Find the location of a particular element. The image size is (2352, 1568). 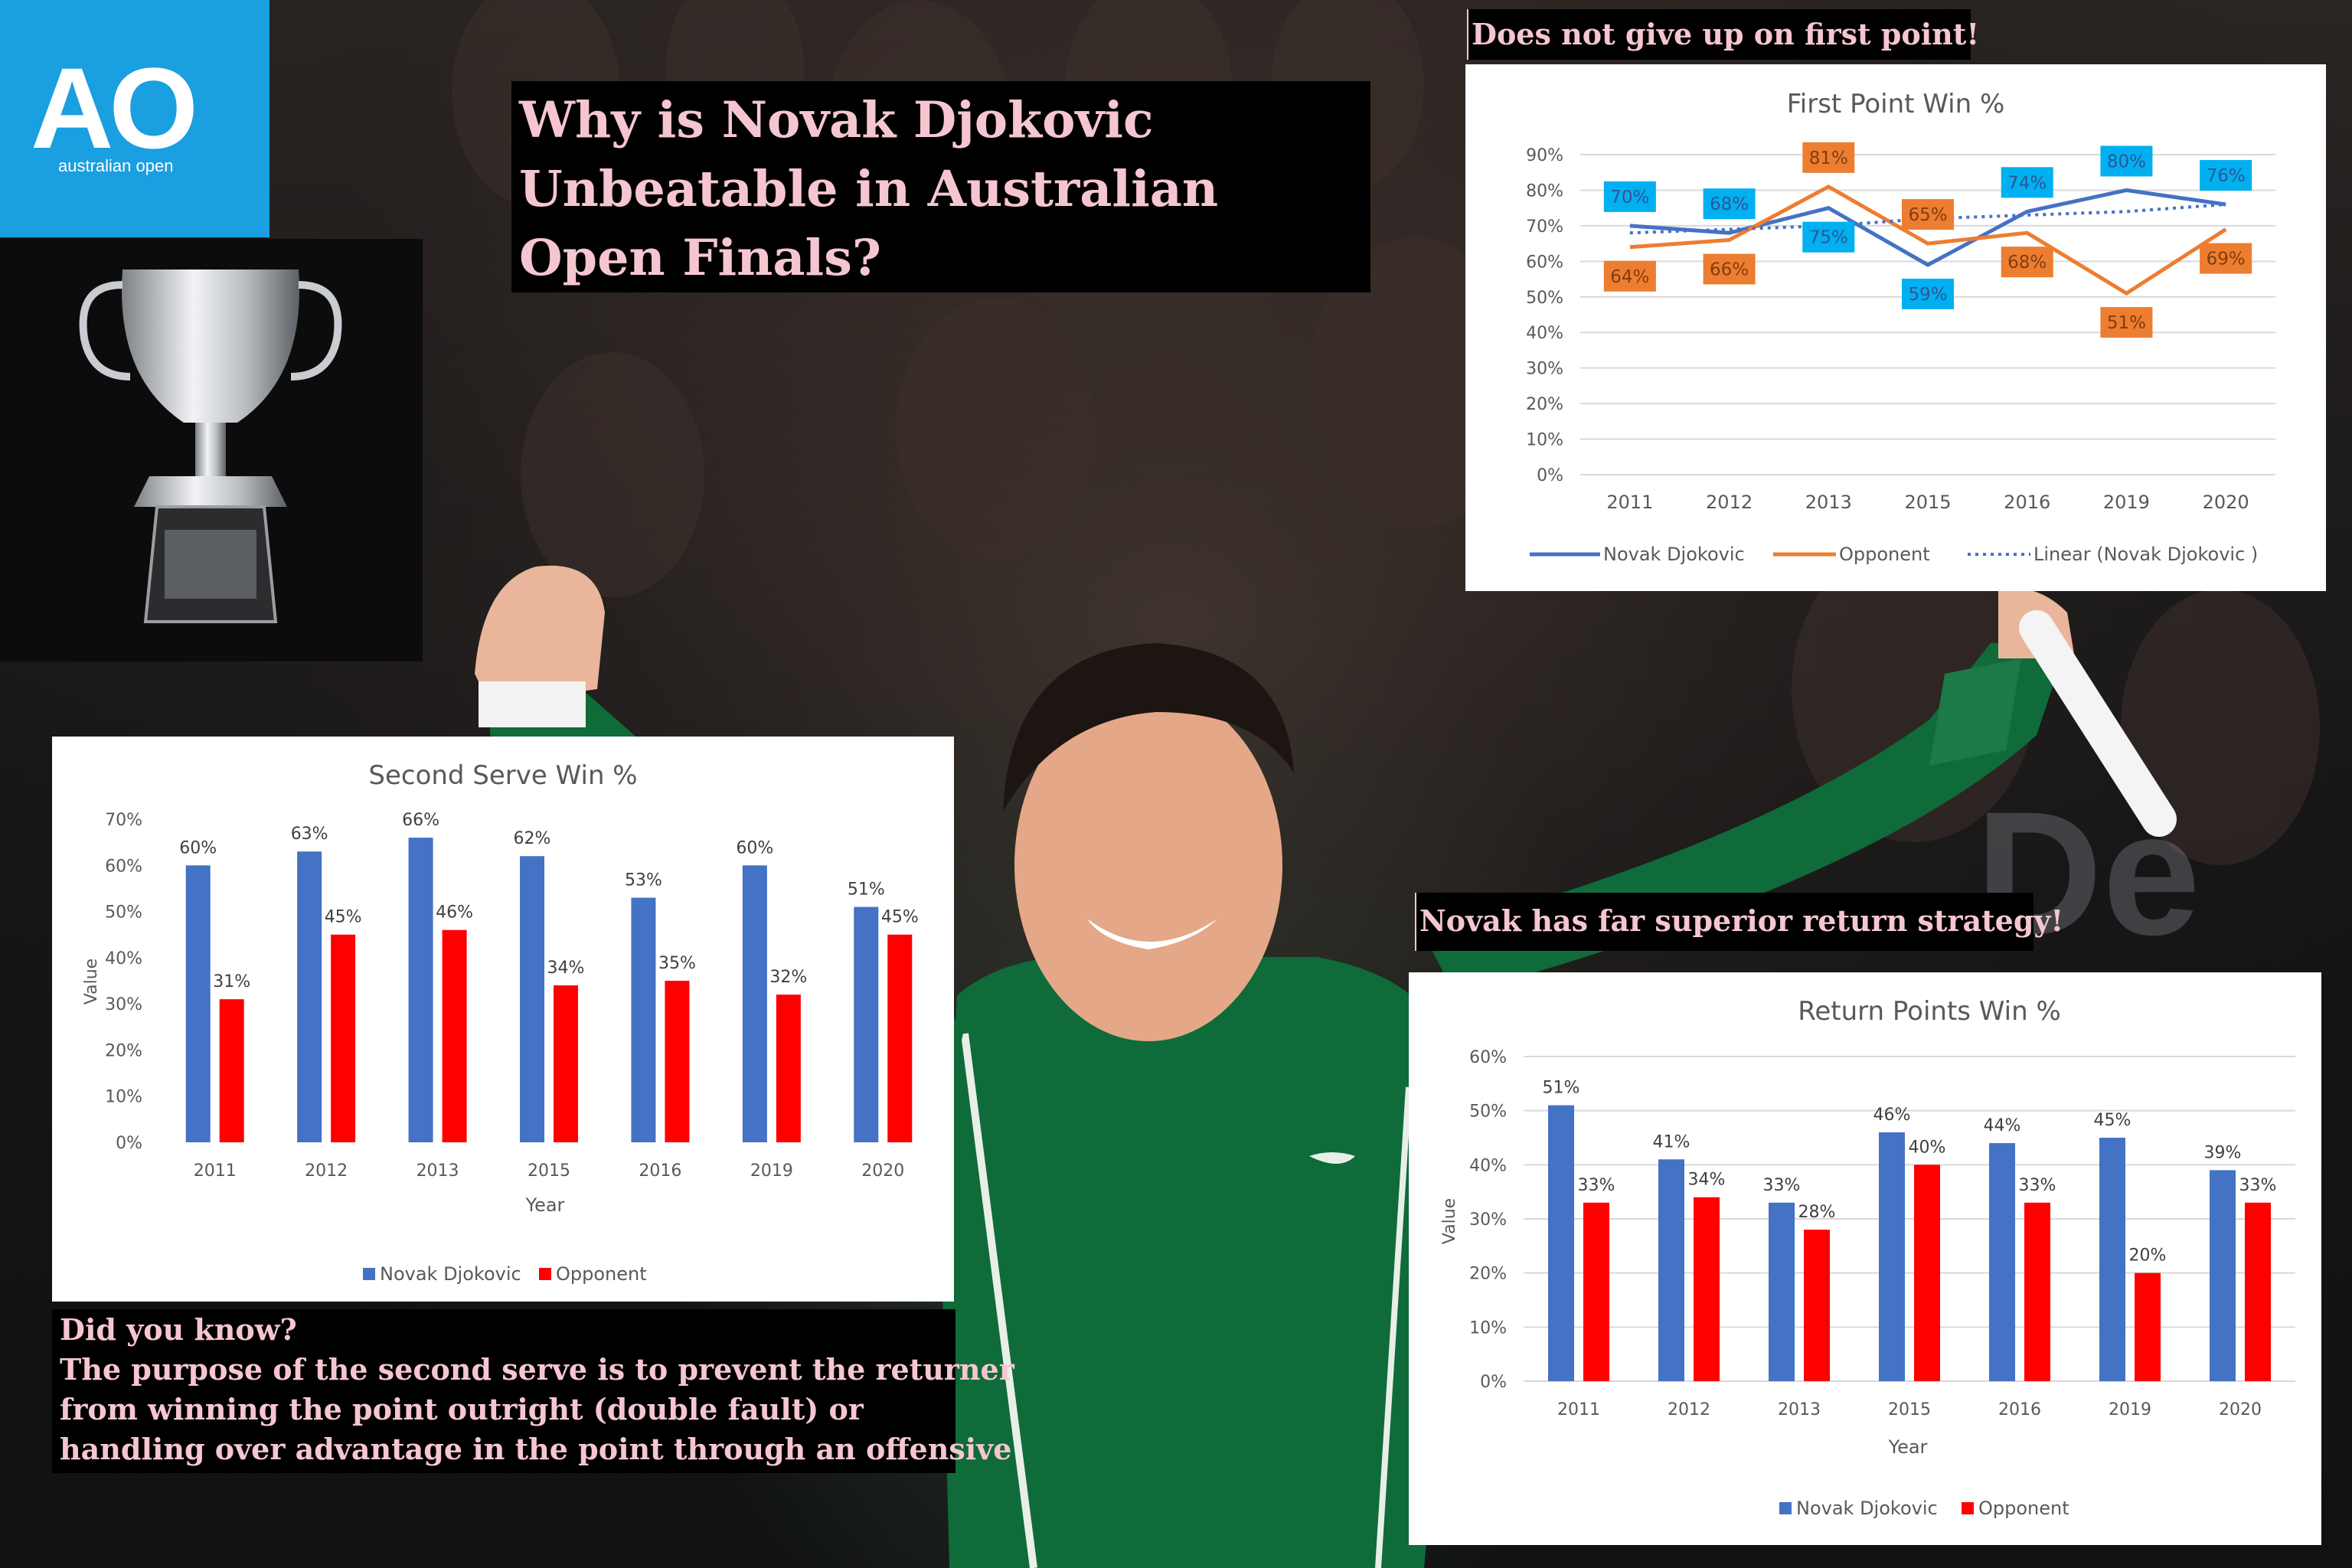

opponent-series-line is located at coordinates (1928, 240).